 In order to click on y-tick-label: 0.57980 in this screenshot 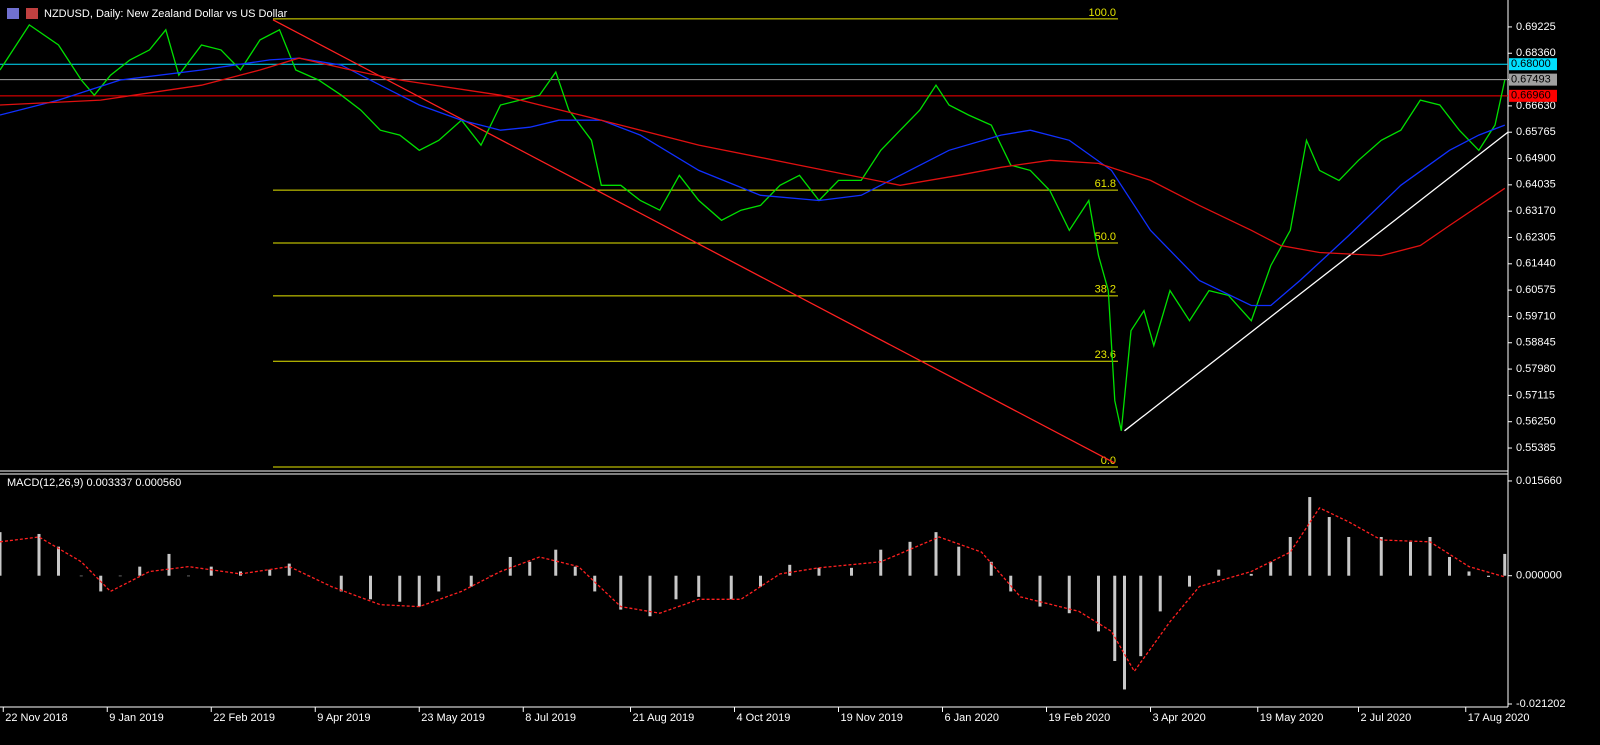, I will do `click(1536, 369)`.